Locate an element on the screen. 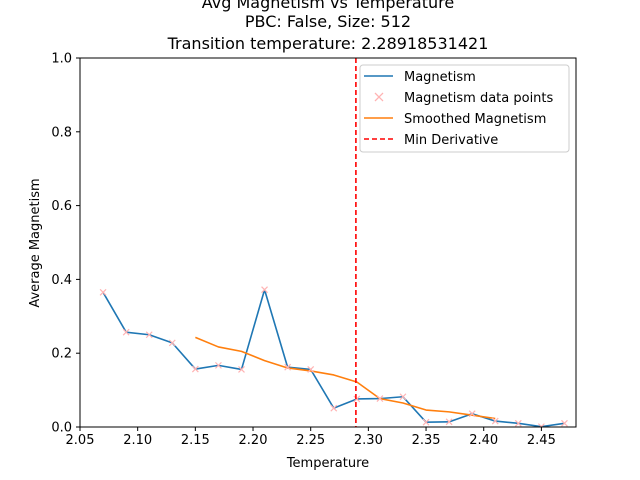 The image size is (640, 480). y-axis-ticks: 0.0 0.2 0.4 0.6 0.8 1.0 is located at coordinates (65, 244).